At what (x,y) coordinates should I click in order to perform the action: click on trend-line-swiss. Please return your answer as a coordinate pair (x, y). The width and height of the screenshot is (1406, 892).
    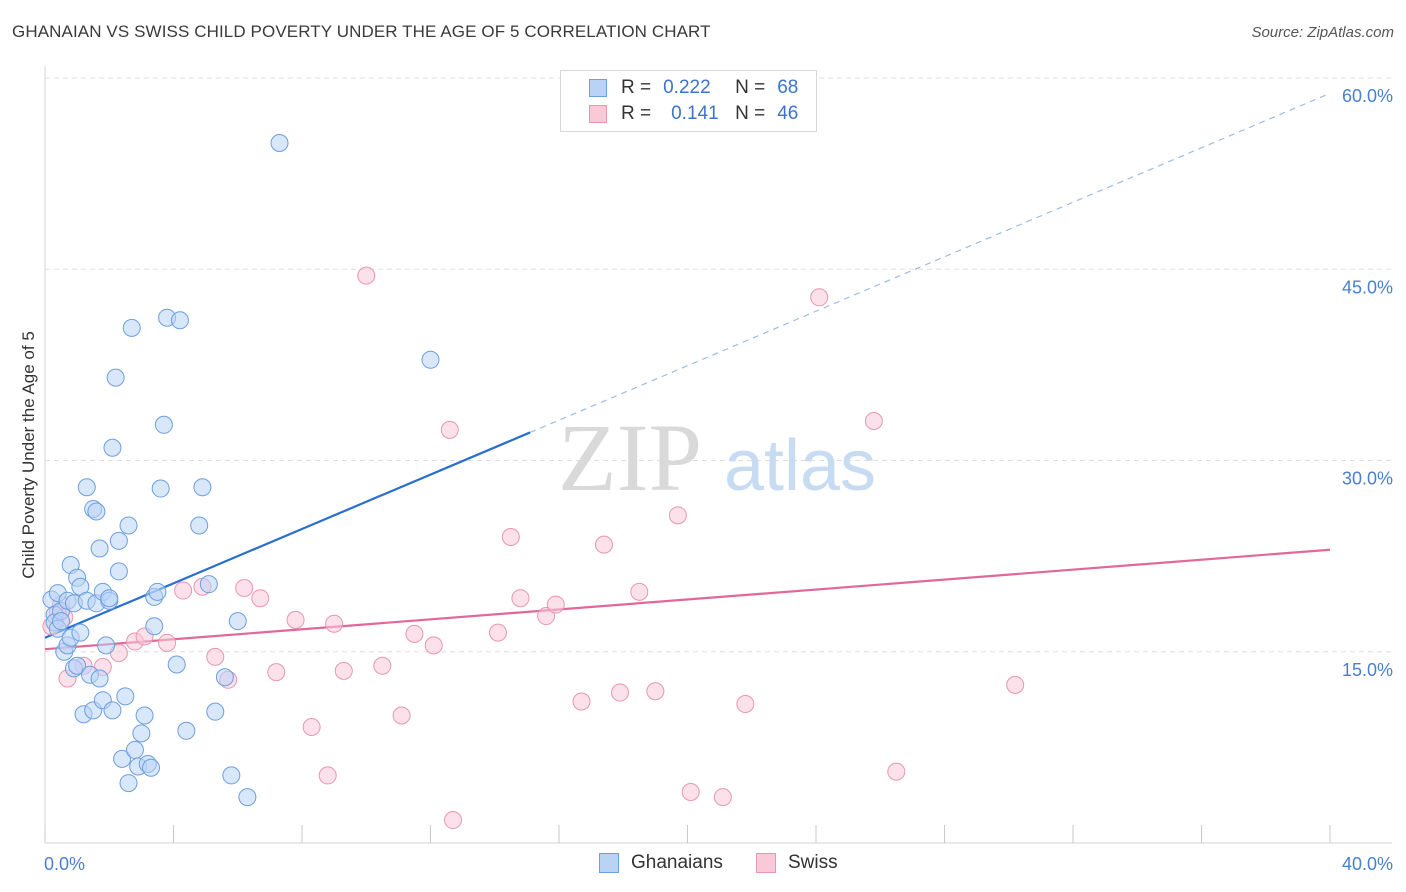
    Looking at the image, I should click on (687, 599).